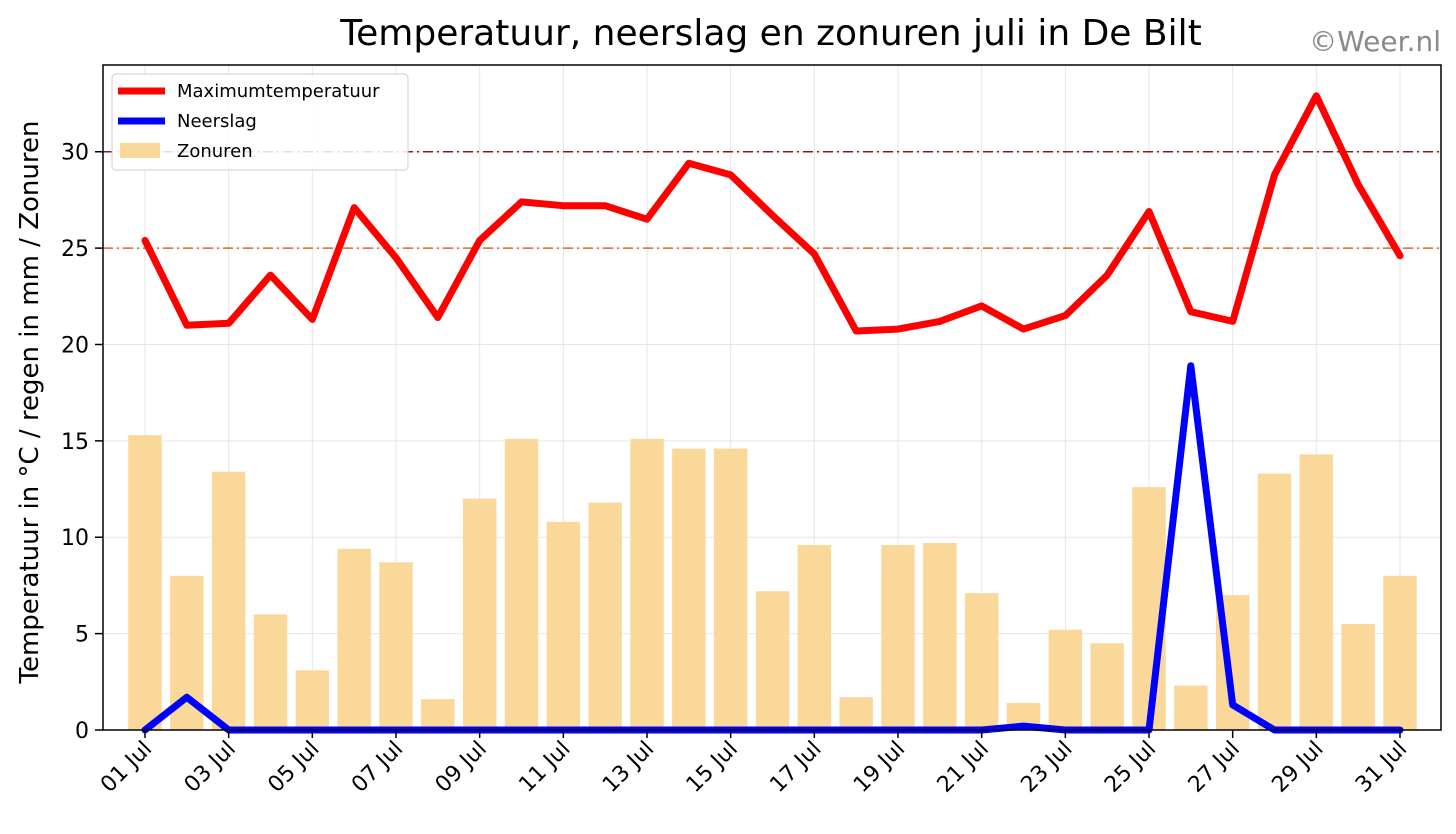 The height and width of the screenshot is (834, 1456). Describe the element at coordinates (217, 121) in the screenshot. I see `legend-label-neerslag: Neerslag` at that location.